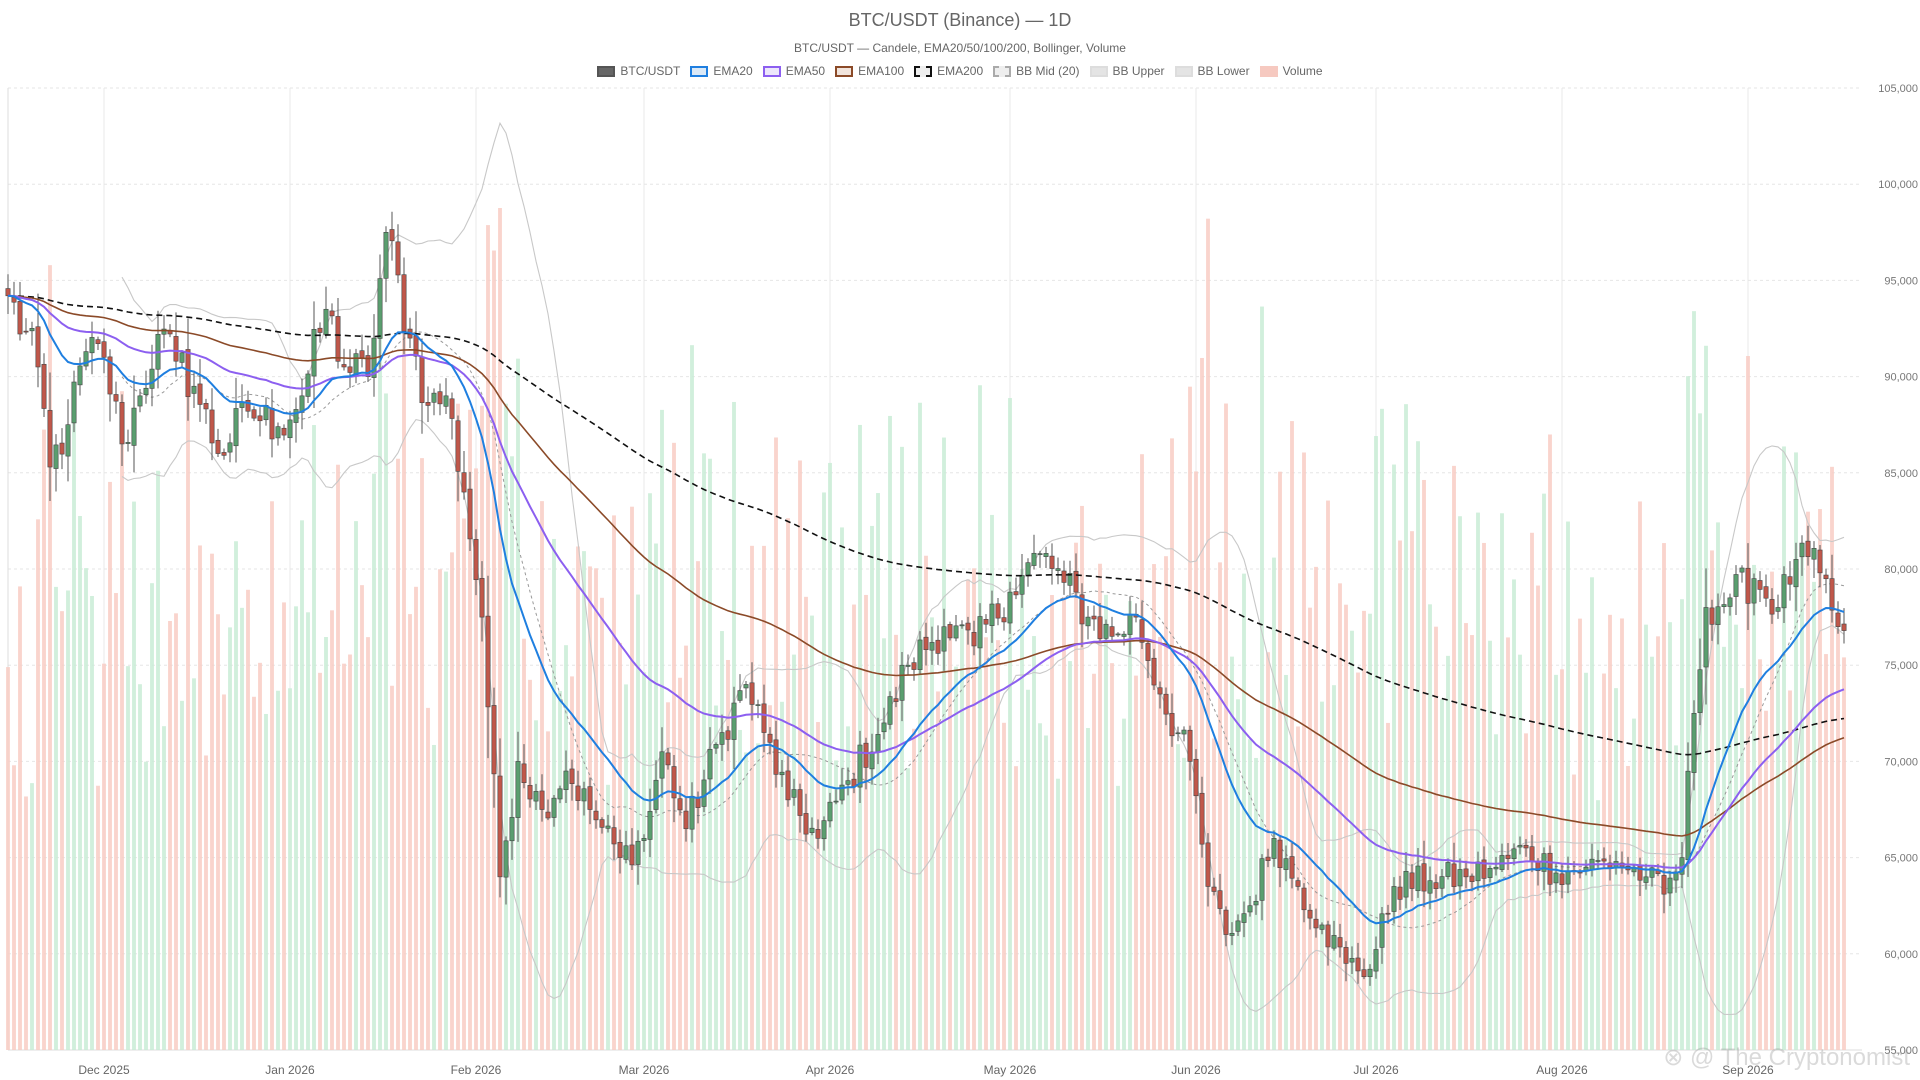 The width and height of the screenshot is (1920, 1080). Describe the element at coordinates (1127, 71) in the screenshot. I see `legend-item: BB Upper` at that location.